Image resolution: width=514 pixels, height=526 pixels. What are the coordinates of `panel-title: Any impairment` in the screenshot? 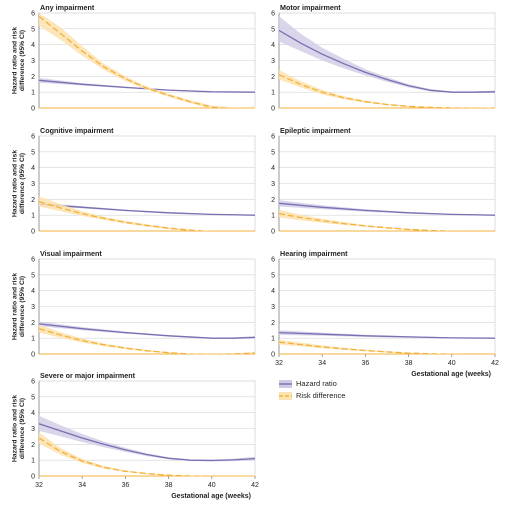 It's located at (67, 7).